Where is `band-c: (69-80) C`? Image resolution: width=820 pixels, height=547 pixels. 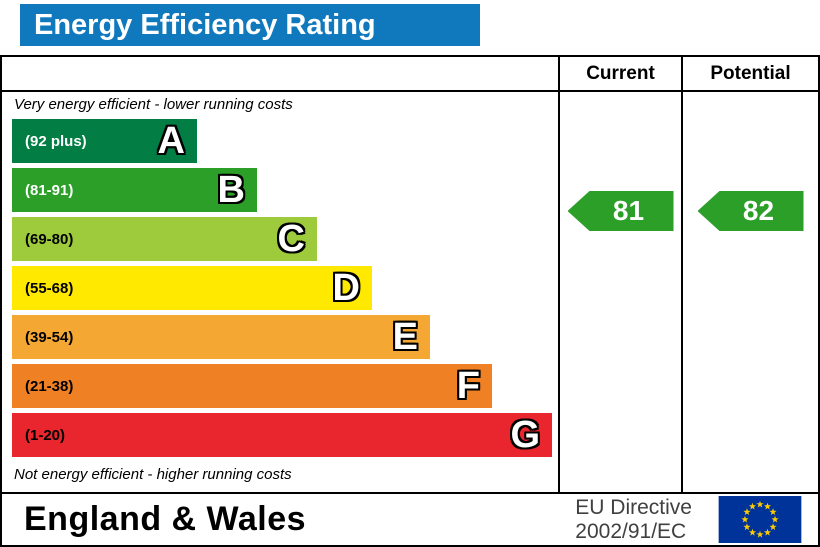 band-c: (69-80) C is located at coordinates (164, 239).